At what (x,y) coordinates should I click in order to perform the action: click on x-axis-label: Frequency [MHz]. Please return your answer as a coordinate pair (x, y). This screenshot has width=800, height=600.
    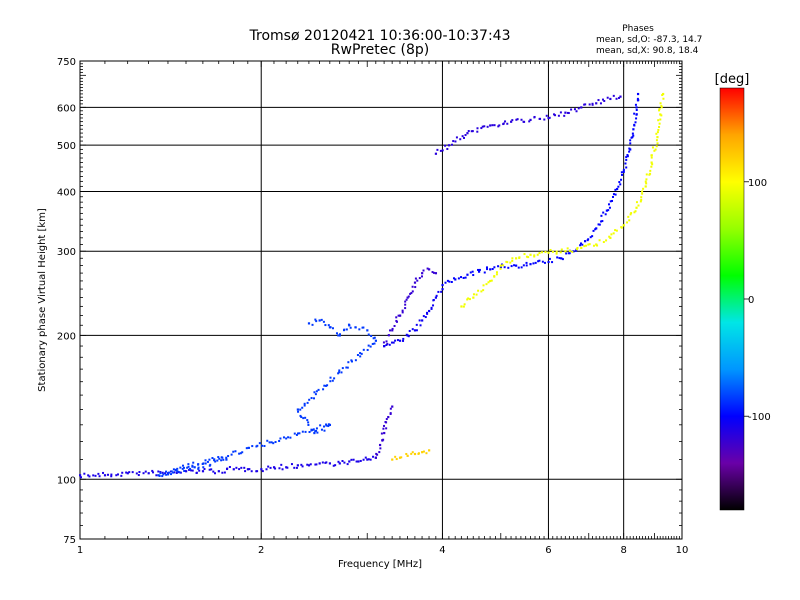
    Looking at the image, I should click on (380, 564).